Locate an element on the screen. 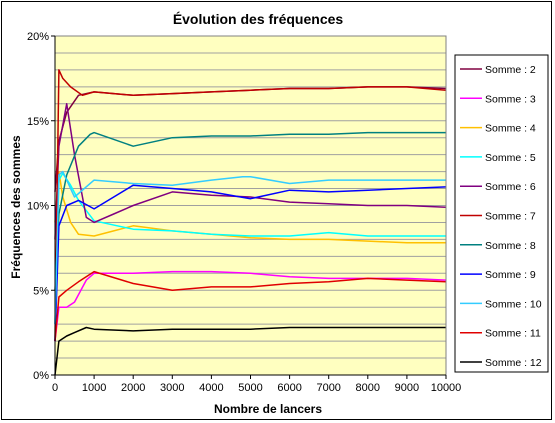 Image resolution: width=555 pixels, height=423 pixels. legend-entry: Somme : 8 is located at coordinates (510, 246).